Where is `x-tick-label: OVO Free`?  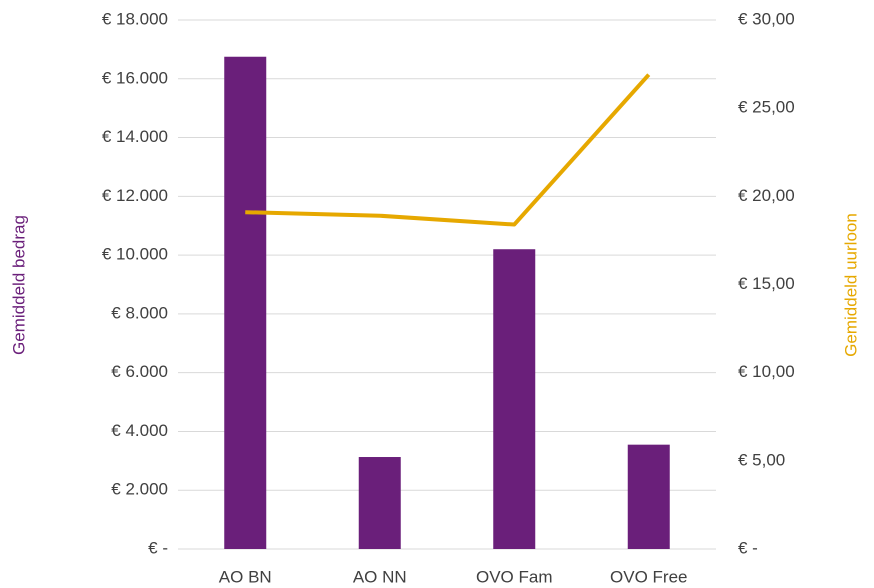
x-tick-label: OVO Free is located at coordinates (648, 576).